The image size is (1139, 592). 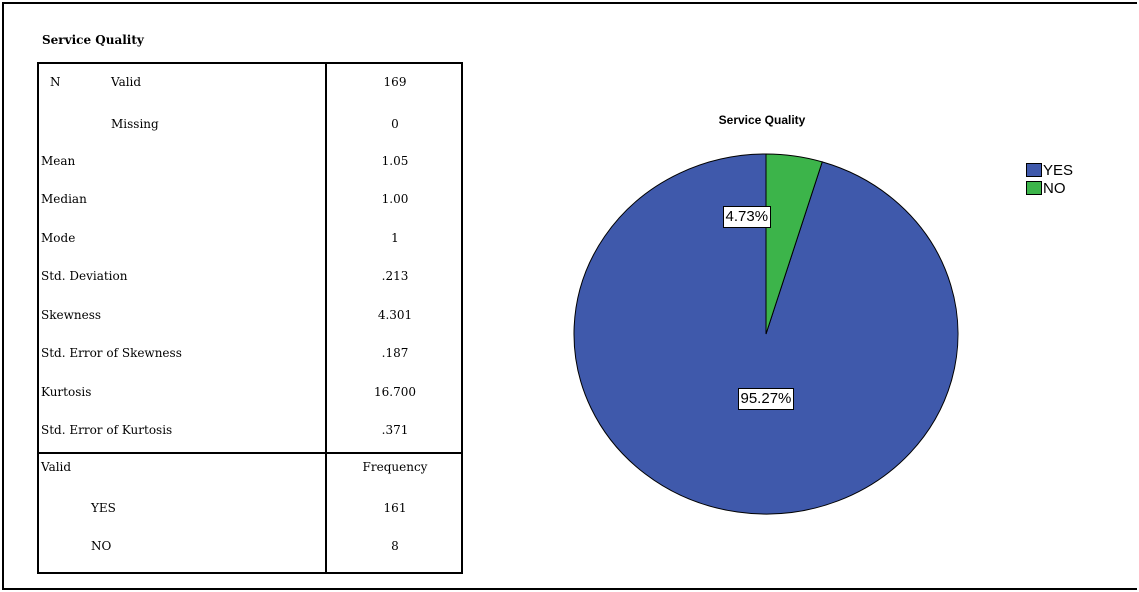 I want to click on freq-header-label: Valid, so click(x=56, y=467).